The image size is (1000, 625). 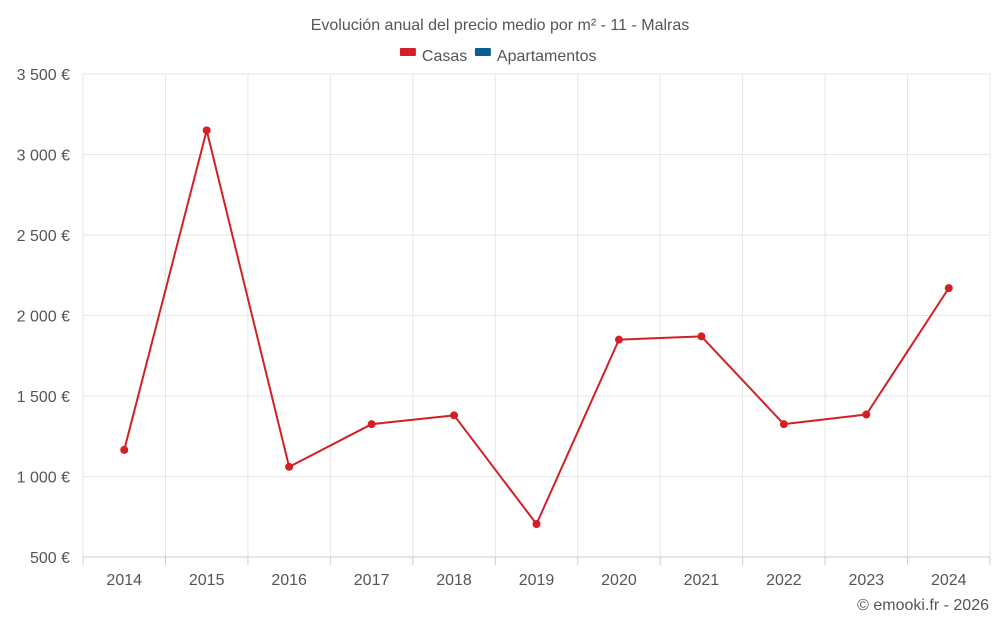 I want to click on y-tick-label: 1 500 €, so click(x=43, y=397).